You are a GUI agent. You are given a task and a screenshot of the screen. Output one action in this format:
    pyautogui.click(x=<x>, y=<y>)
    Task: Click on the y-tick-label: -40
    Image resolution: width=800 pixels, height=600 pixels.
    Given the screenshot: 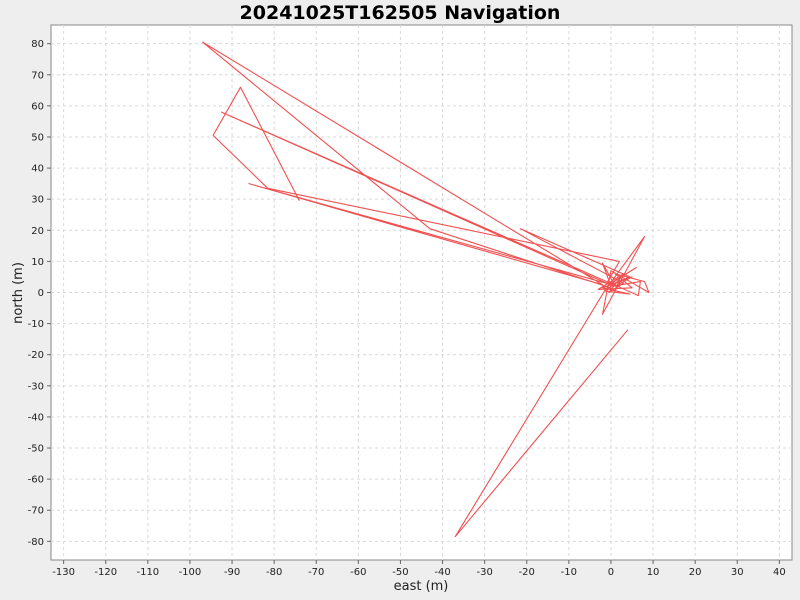 What is the action you would take?
    pyautogui.click(x=36, y=417)
    